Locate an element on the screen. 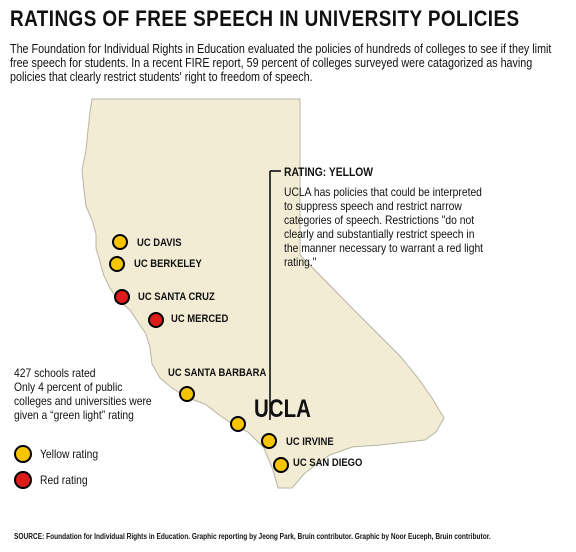  marker-uc-berkeley is located at coordinates (117, 264).